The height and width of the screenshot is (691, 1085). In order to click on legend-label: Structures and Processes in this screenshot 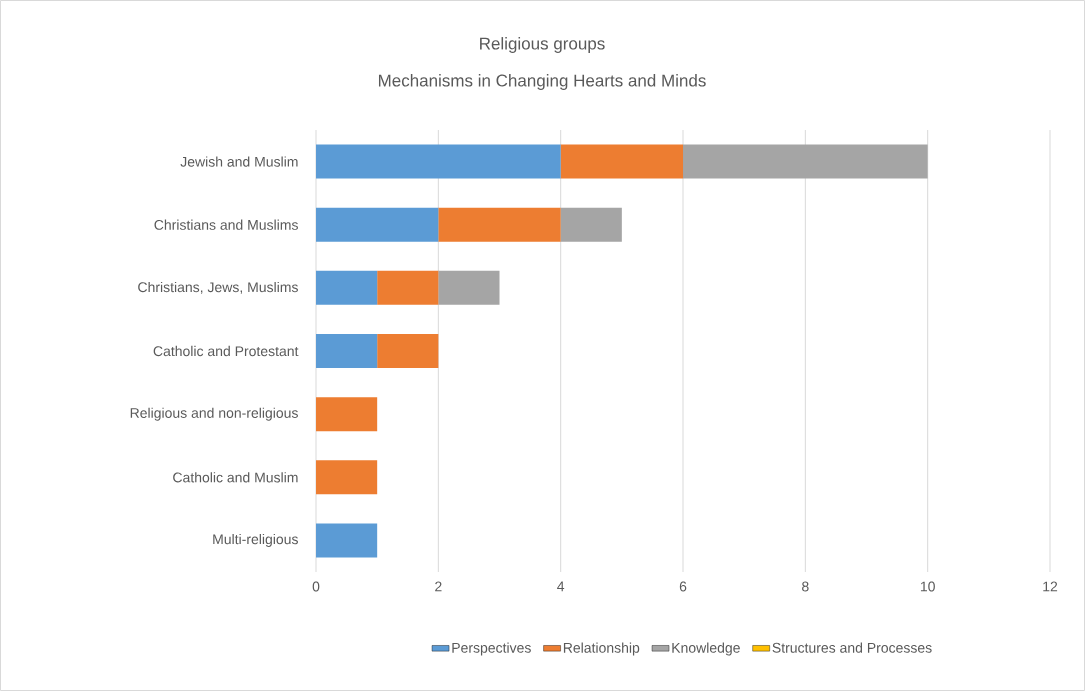, I will do `click(852, 647)`.